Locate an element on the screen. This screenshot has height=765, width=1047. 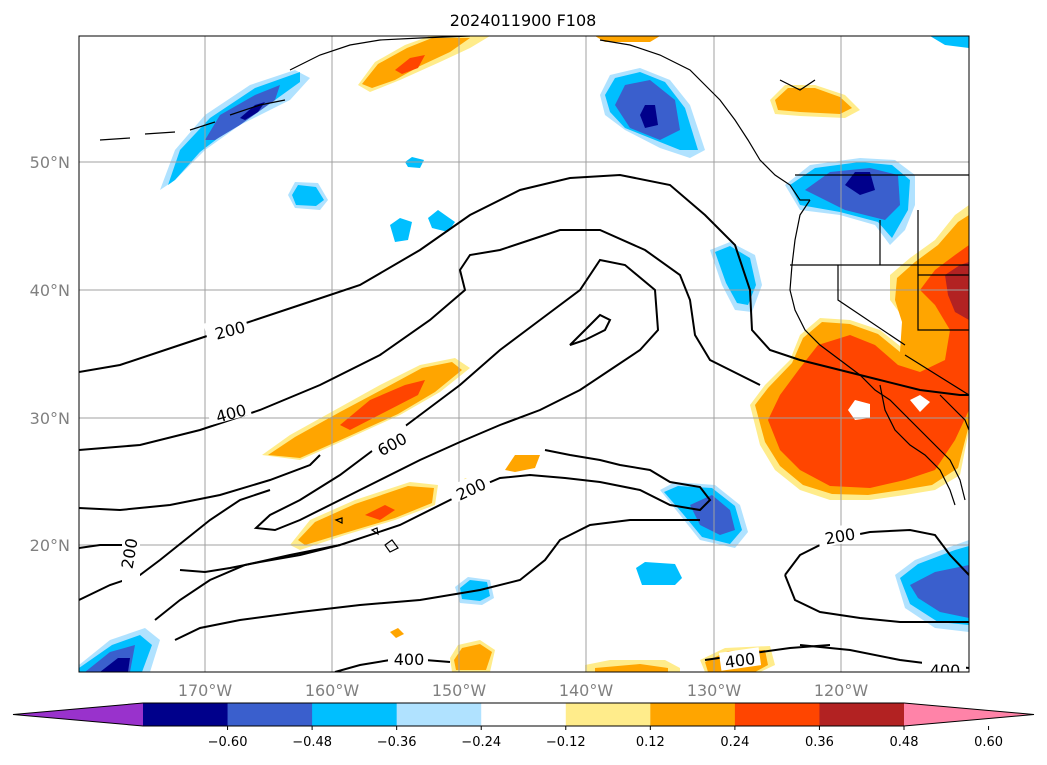
longitude-labels: 170°W 160°W 150°W 140°W 130°W 120°W is located at coordinates (523, 690).